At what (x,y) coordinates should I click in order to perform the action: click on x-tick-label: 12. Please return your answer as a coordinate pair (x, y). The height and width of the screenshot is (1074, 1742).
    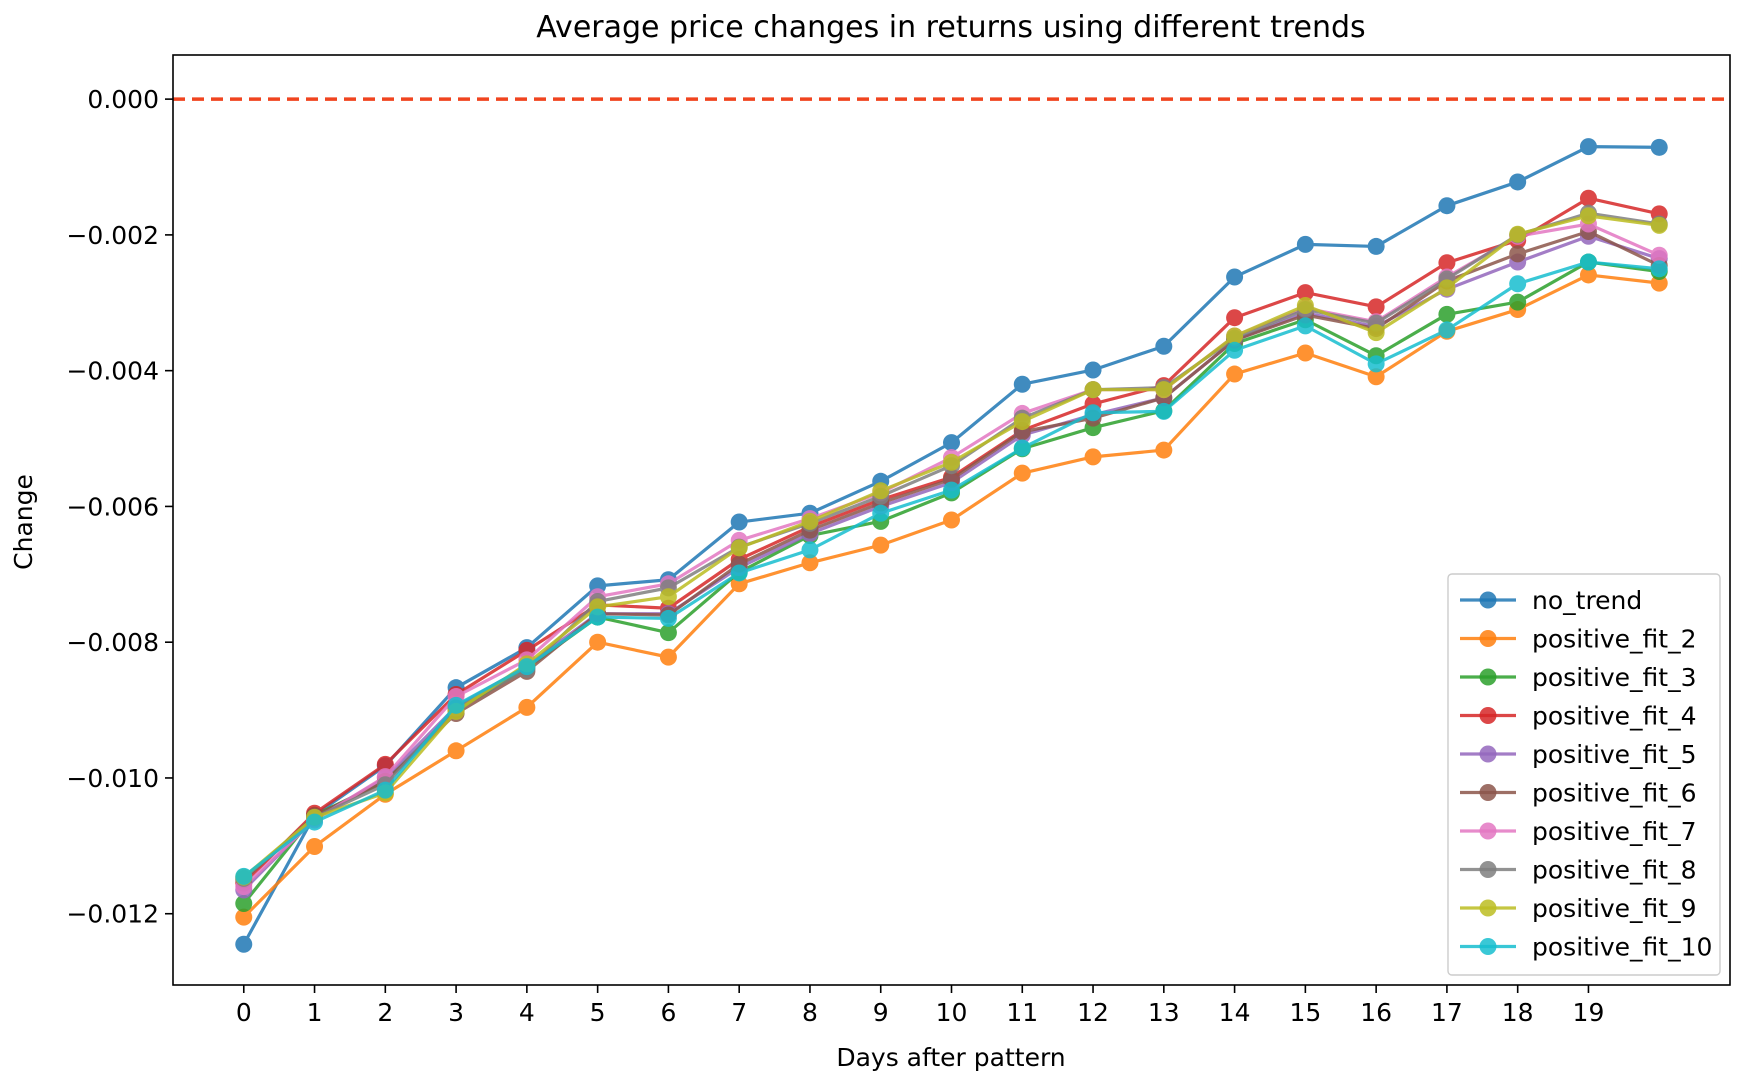
    Looking at the image, I should click on (1093, 1012).